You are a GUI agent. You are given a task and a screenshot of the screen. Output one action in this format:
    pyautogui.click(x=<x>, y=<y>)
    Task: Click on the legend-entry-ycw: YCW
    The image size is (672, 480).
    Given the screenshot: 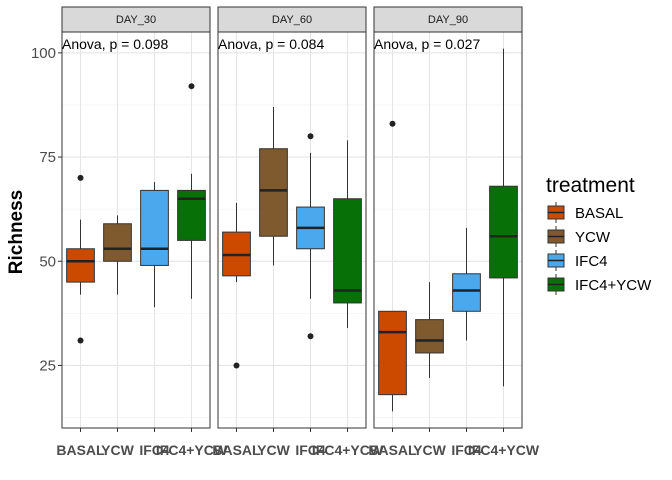 What is the action you would take?
    pyautogui.click(x=579, y=236)
    